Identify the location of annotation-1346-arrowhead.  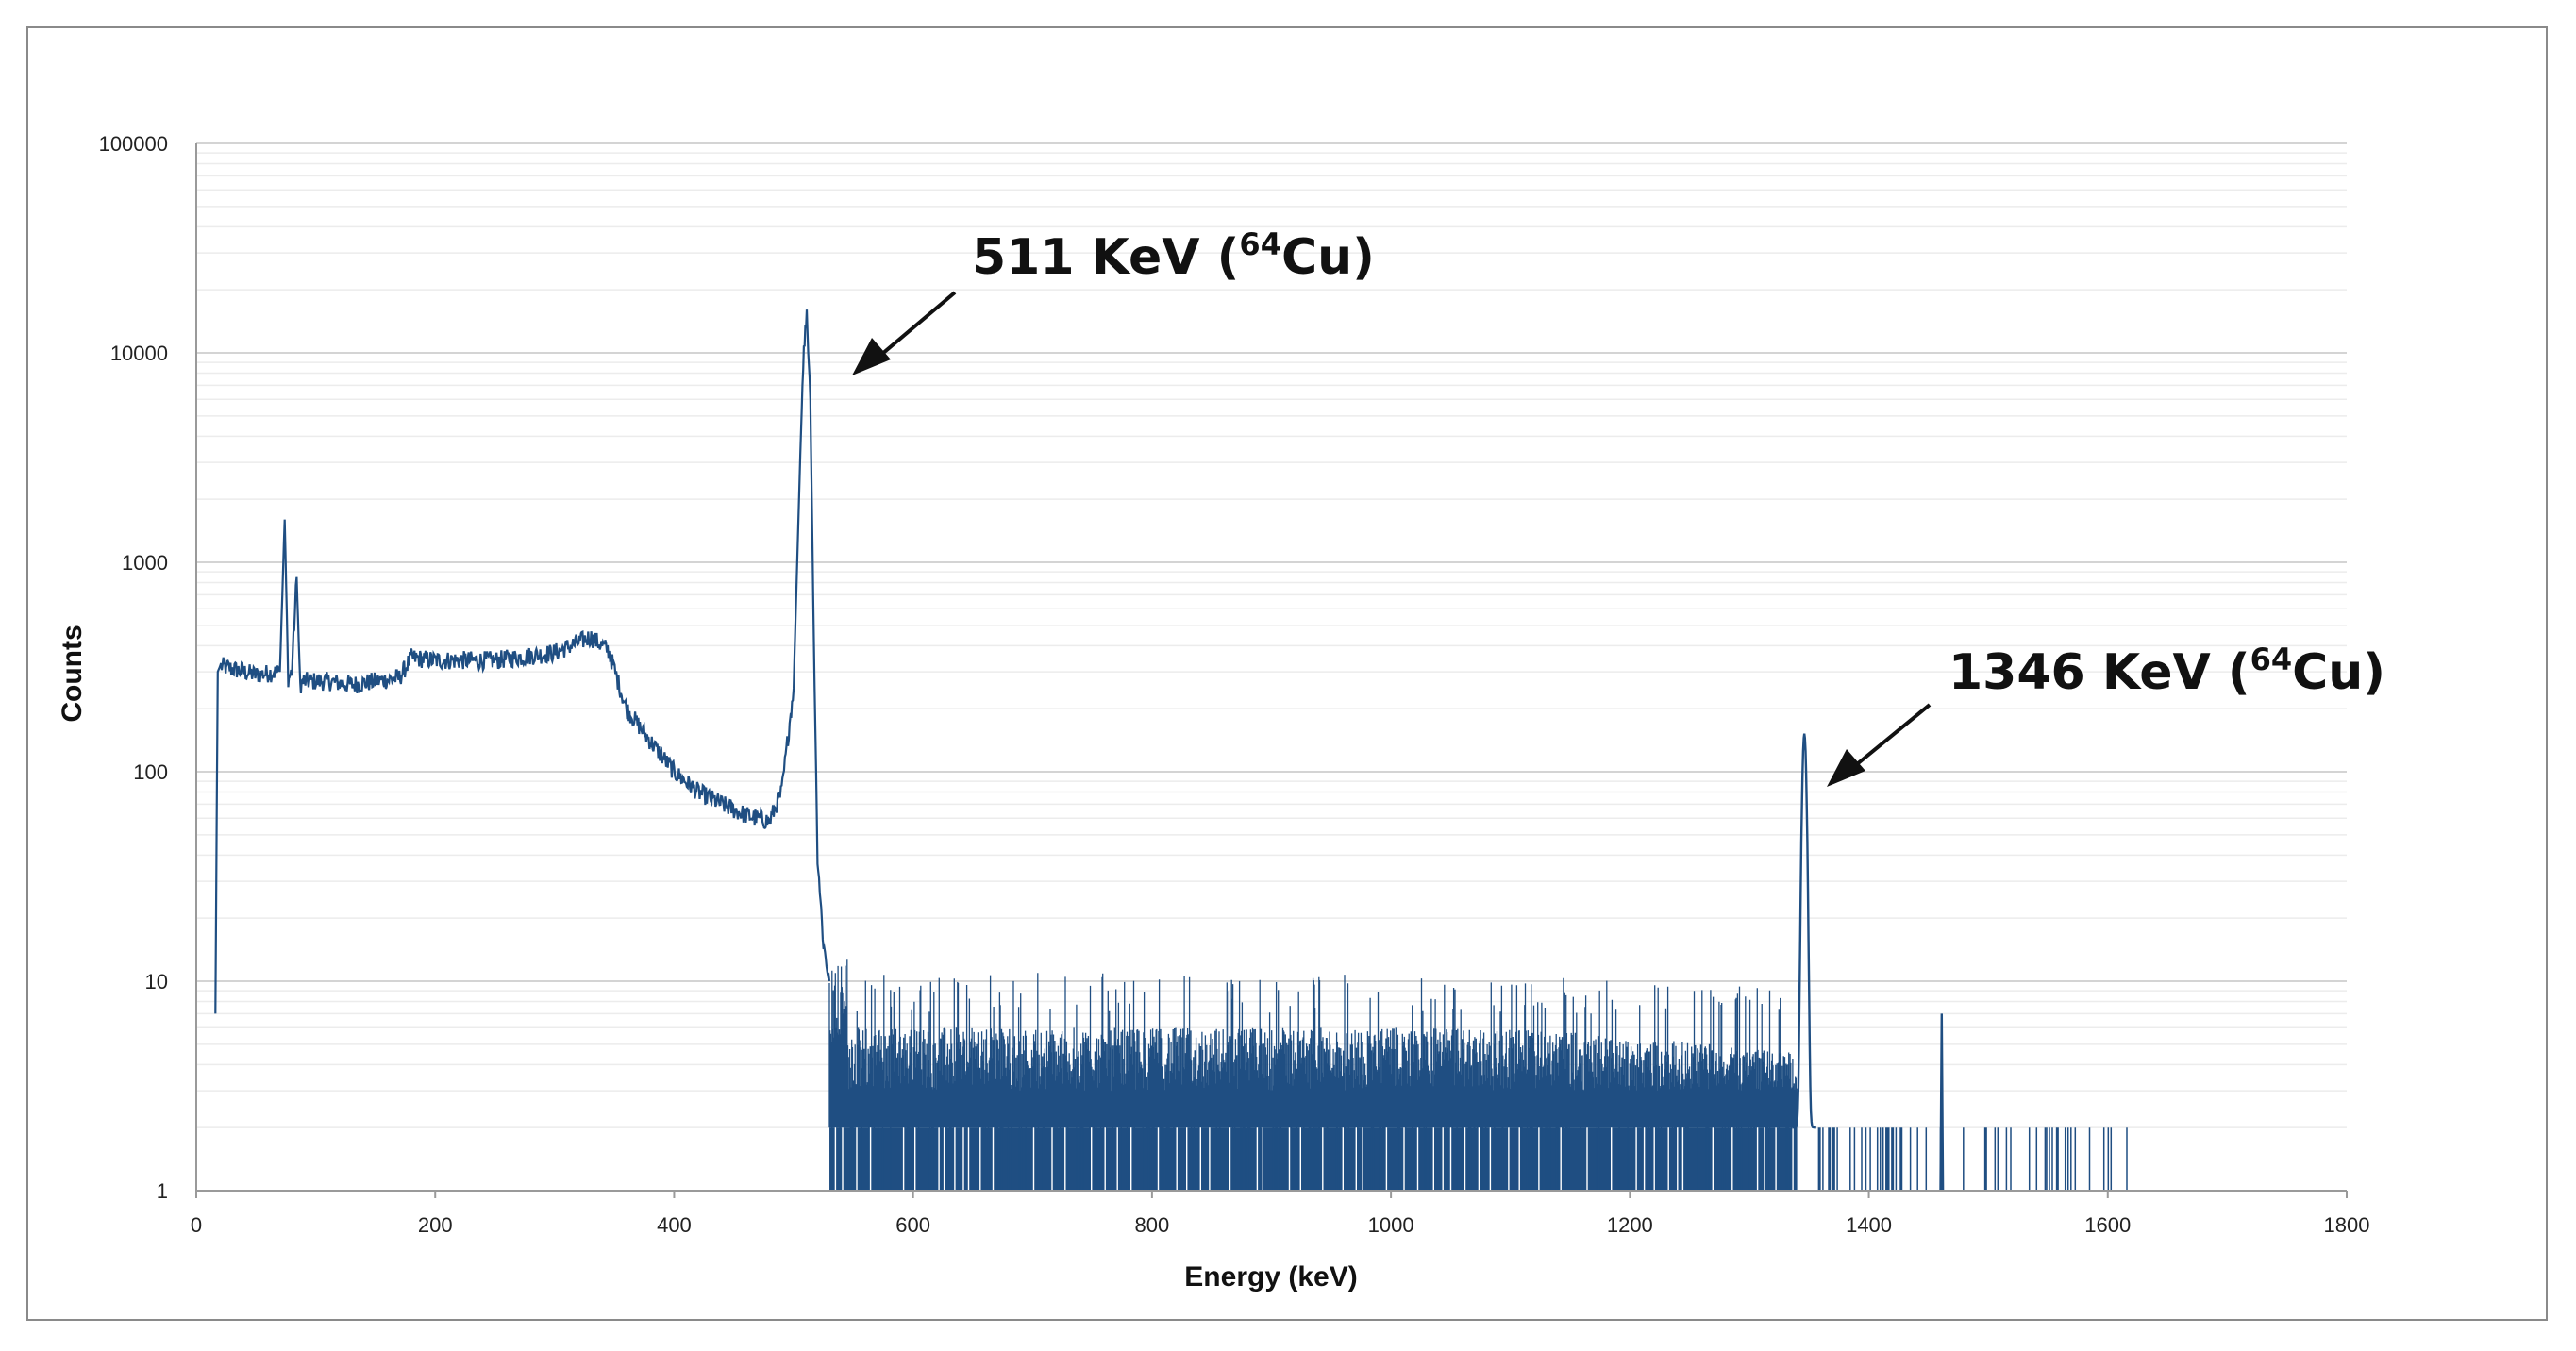
(1846, 768).